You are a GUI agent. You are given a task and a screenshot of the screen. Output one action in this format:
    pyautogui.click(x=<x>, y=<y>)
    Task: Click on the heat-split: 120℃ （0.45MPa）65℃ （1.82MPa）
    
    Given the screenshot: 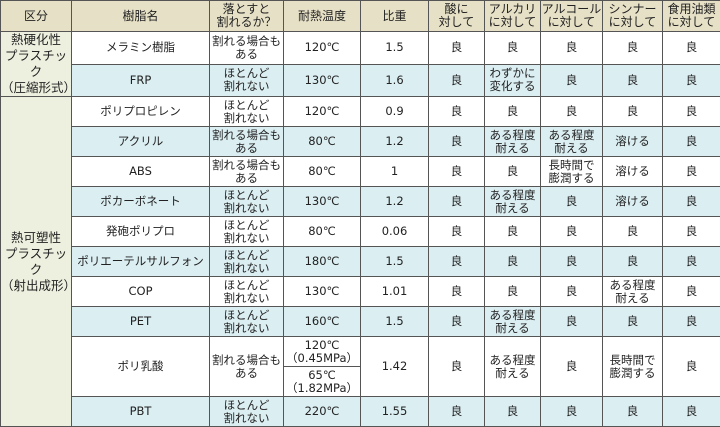 What is the action you would take?
    pyautogui.click(x=322, y=366)
    